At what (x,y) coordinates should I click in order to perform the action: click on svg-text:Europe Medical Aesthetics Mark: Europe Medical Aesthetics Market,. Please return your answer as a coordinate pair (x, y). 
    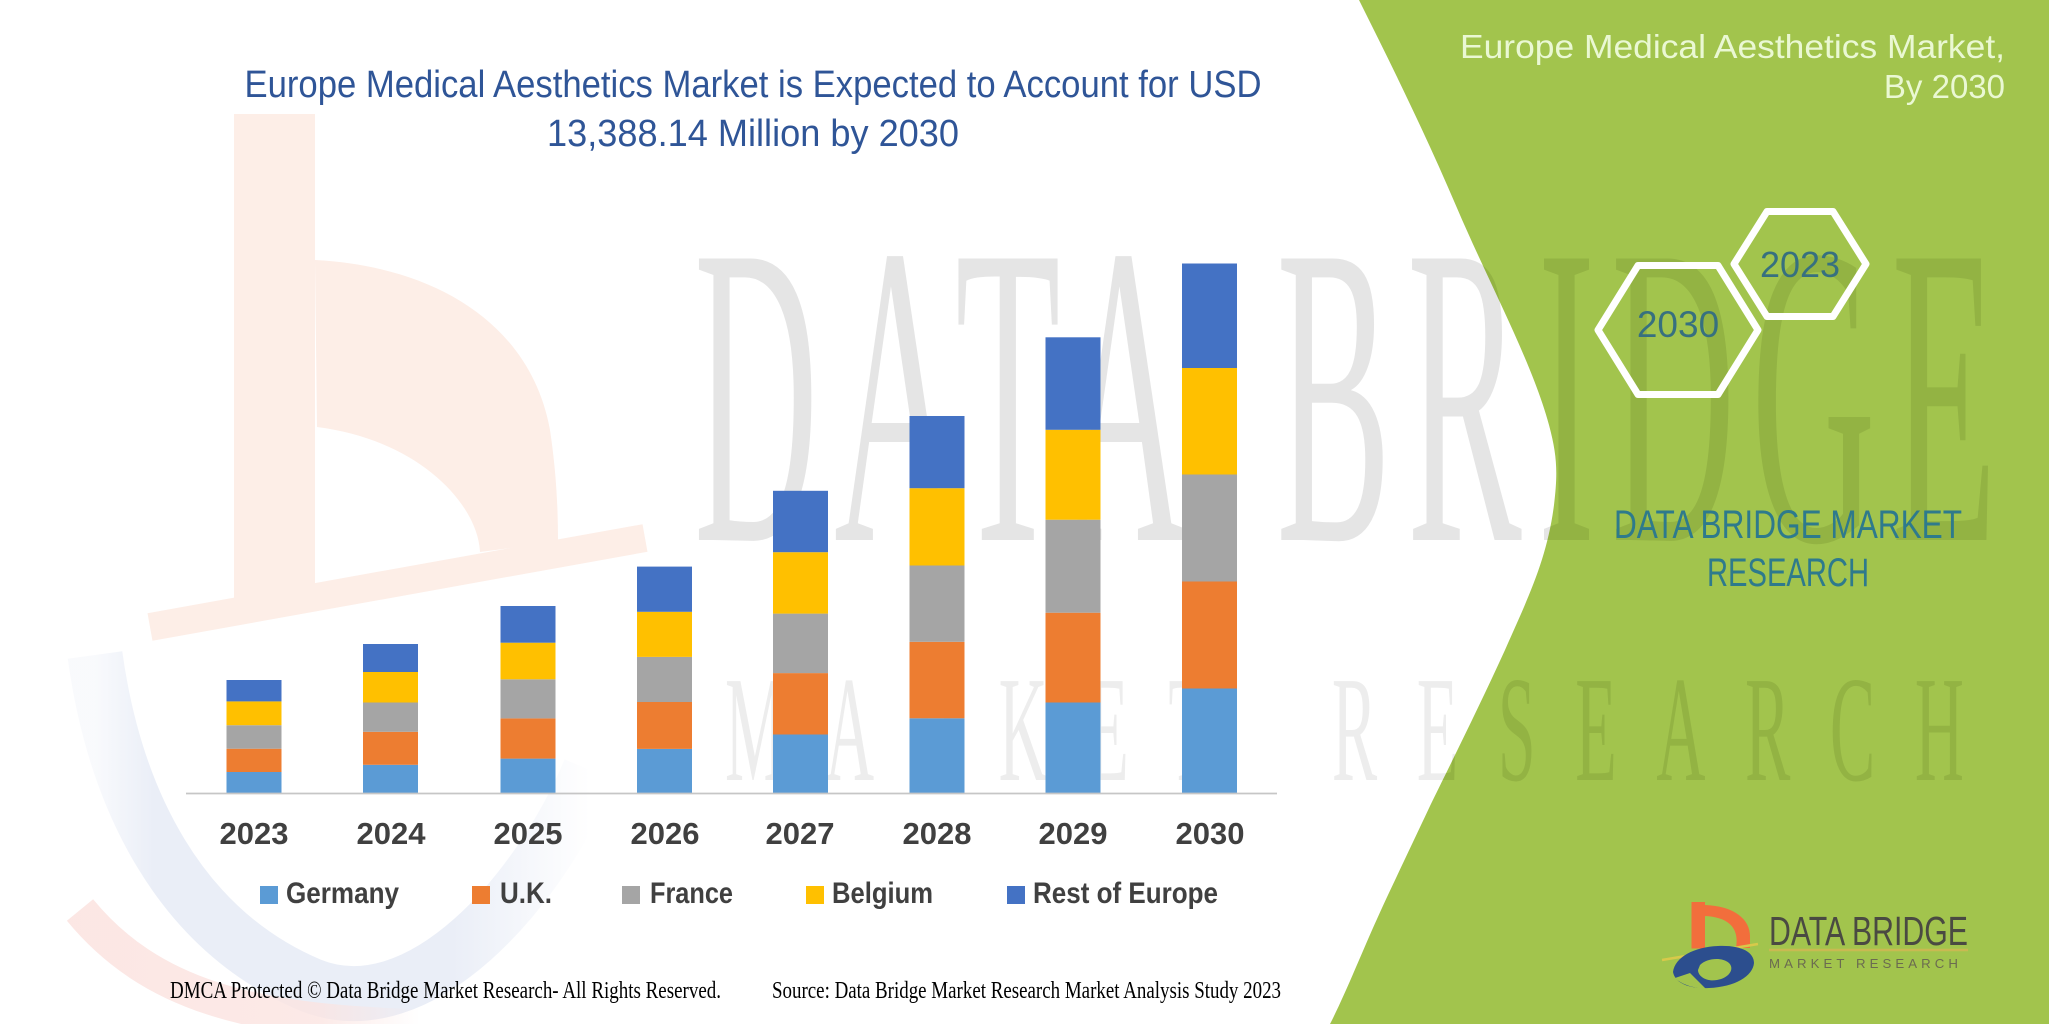
    Looking at the image, I should click on (1732, 46).